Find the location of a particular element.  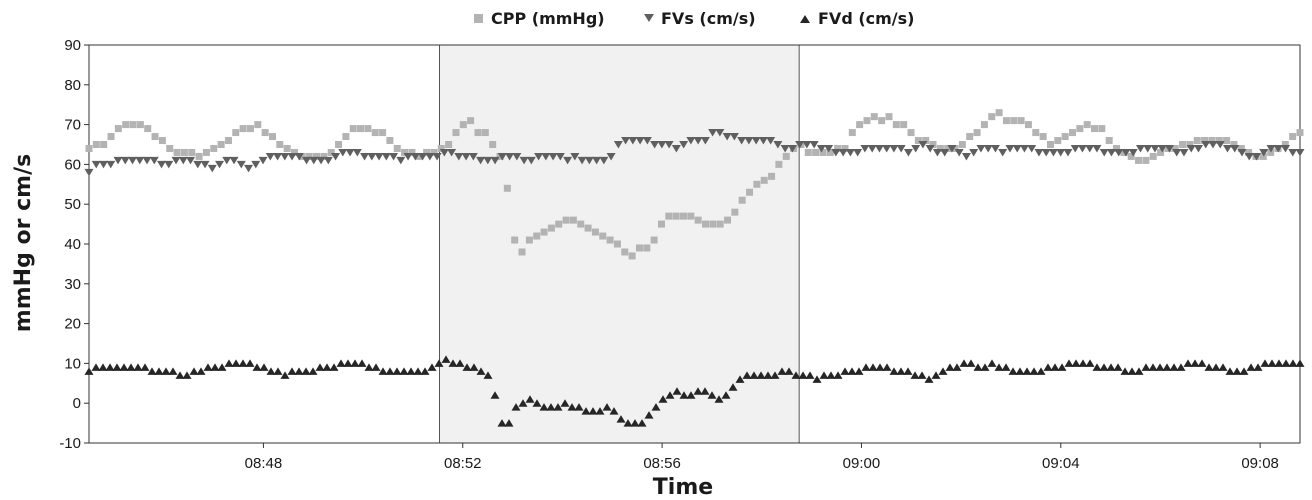

x-tick-label: 08:48 is located at coordinates (264, 463).